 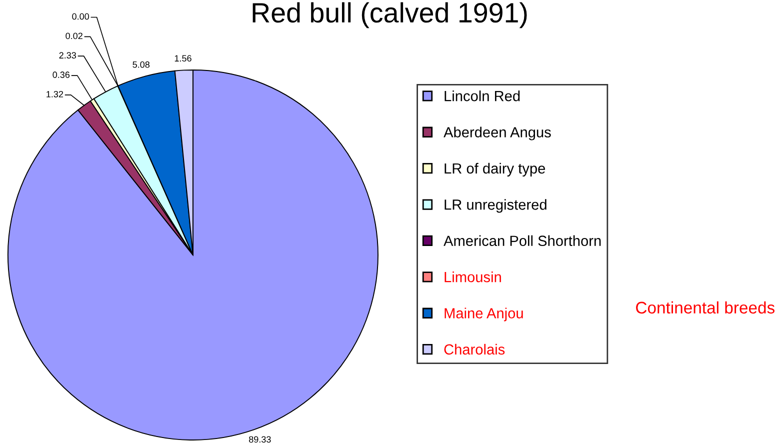 I want to click on text: Continental breeds, so click(x=705, y=307).